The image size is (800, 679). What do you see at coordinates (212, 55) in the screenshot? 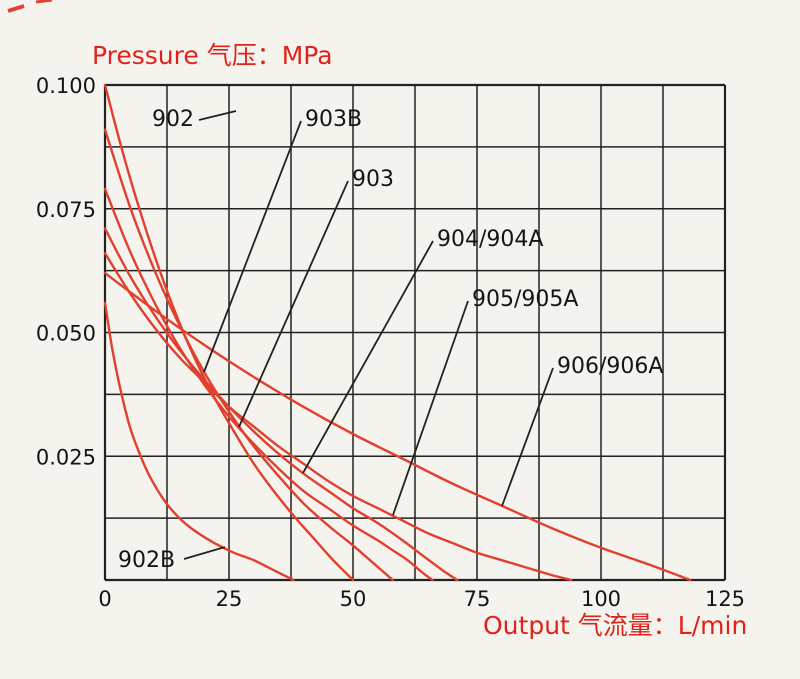
I see `y-axis-title: Pressure 气压：MPa` at bounding box center [212, 55].